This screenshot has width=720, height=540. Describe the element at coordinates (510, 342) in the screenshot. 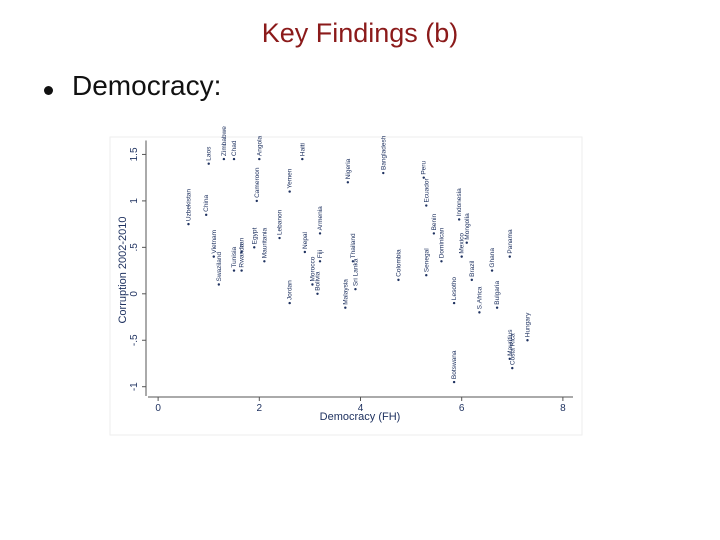

I see `point-label: Mauritius` at that location.